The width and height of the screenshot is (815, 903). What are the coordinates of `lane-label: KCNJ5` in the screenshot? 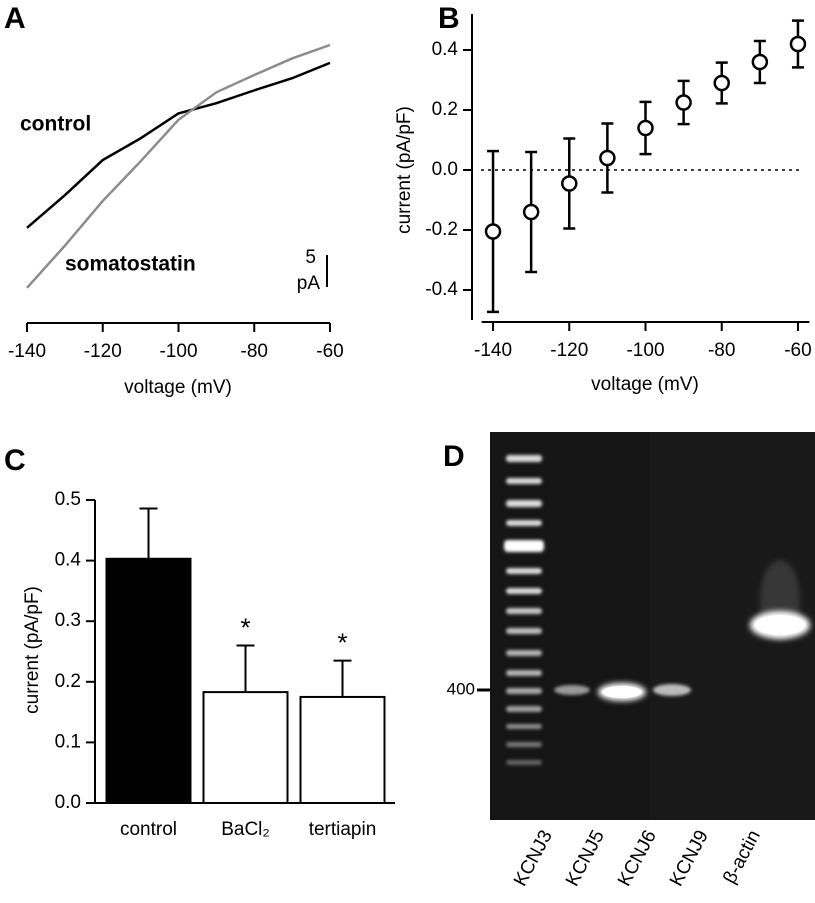 It's located at (585, 858).